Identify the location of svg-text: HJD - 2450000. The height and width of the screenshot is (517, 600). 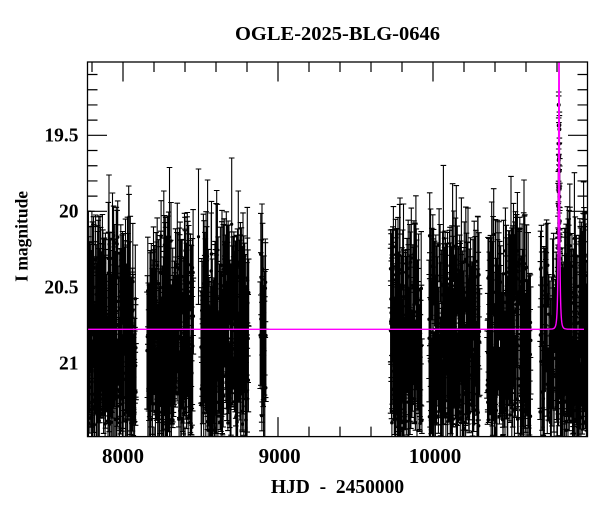
(337, 487).